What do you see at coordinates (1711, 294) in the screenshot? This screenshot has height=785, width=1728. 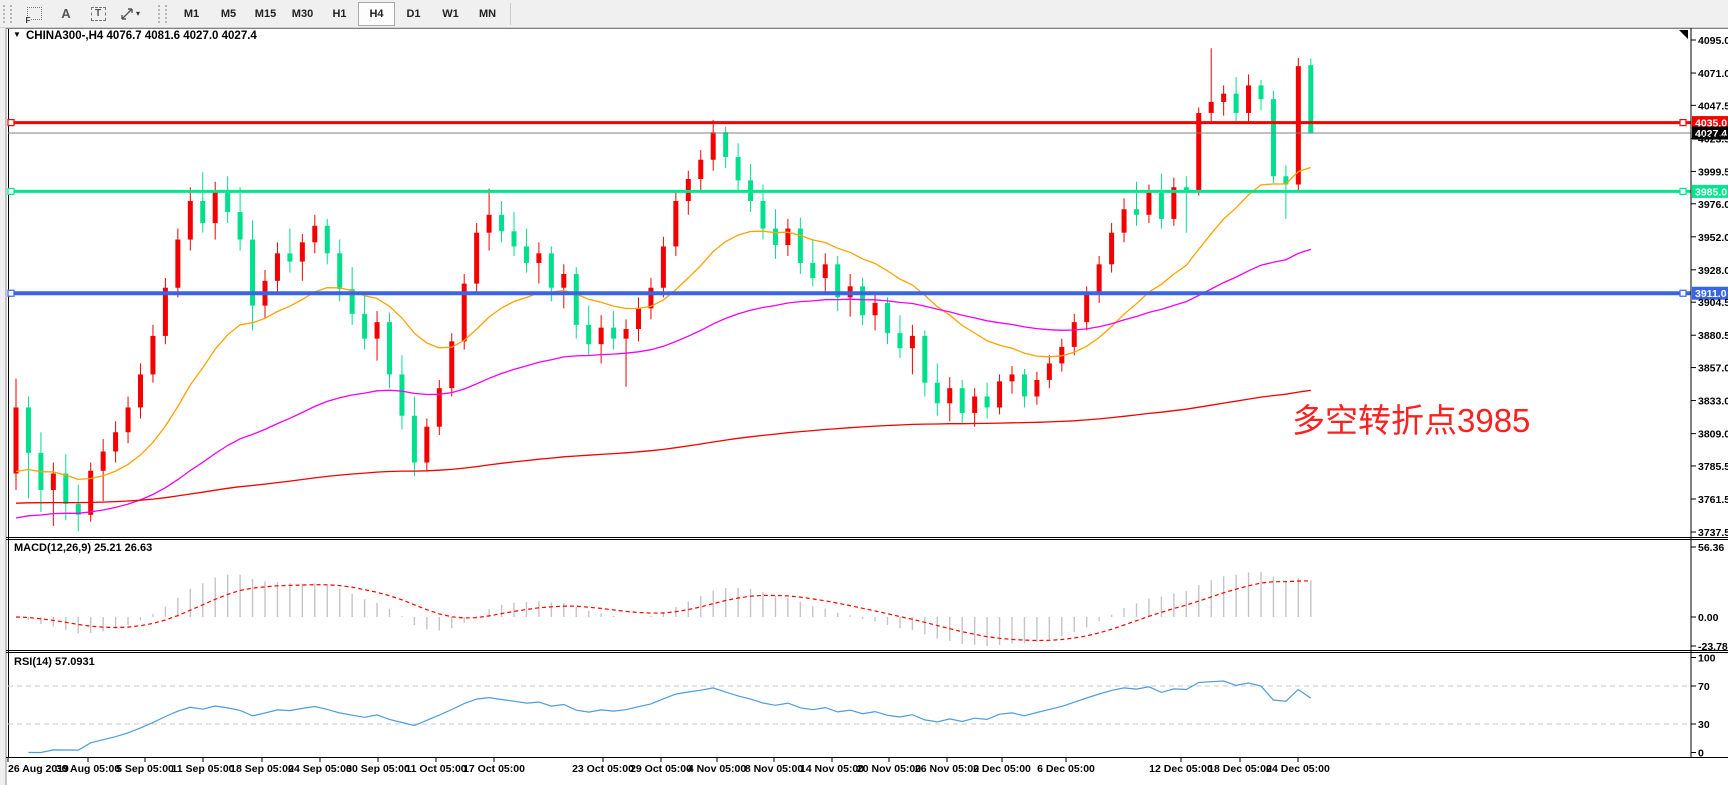 I see `price-tag-label: 3911.0` at bounding box center [1711, 294].